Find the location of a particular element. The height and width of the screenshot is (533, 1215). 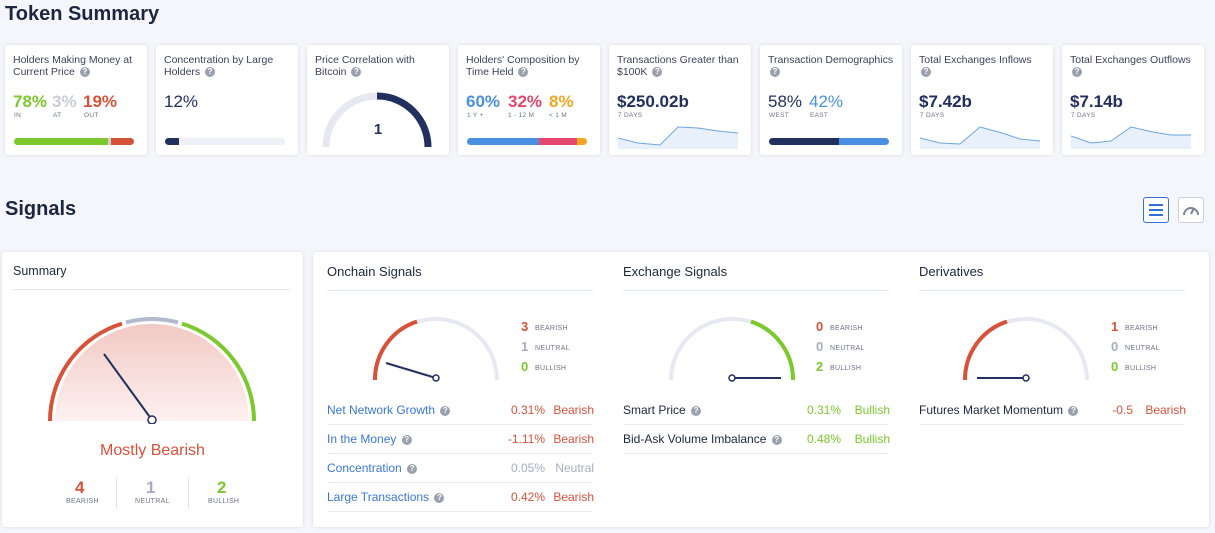

signal-row-net-network-growth: Net Network Growth ? is located at coordinates (389, 410).